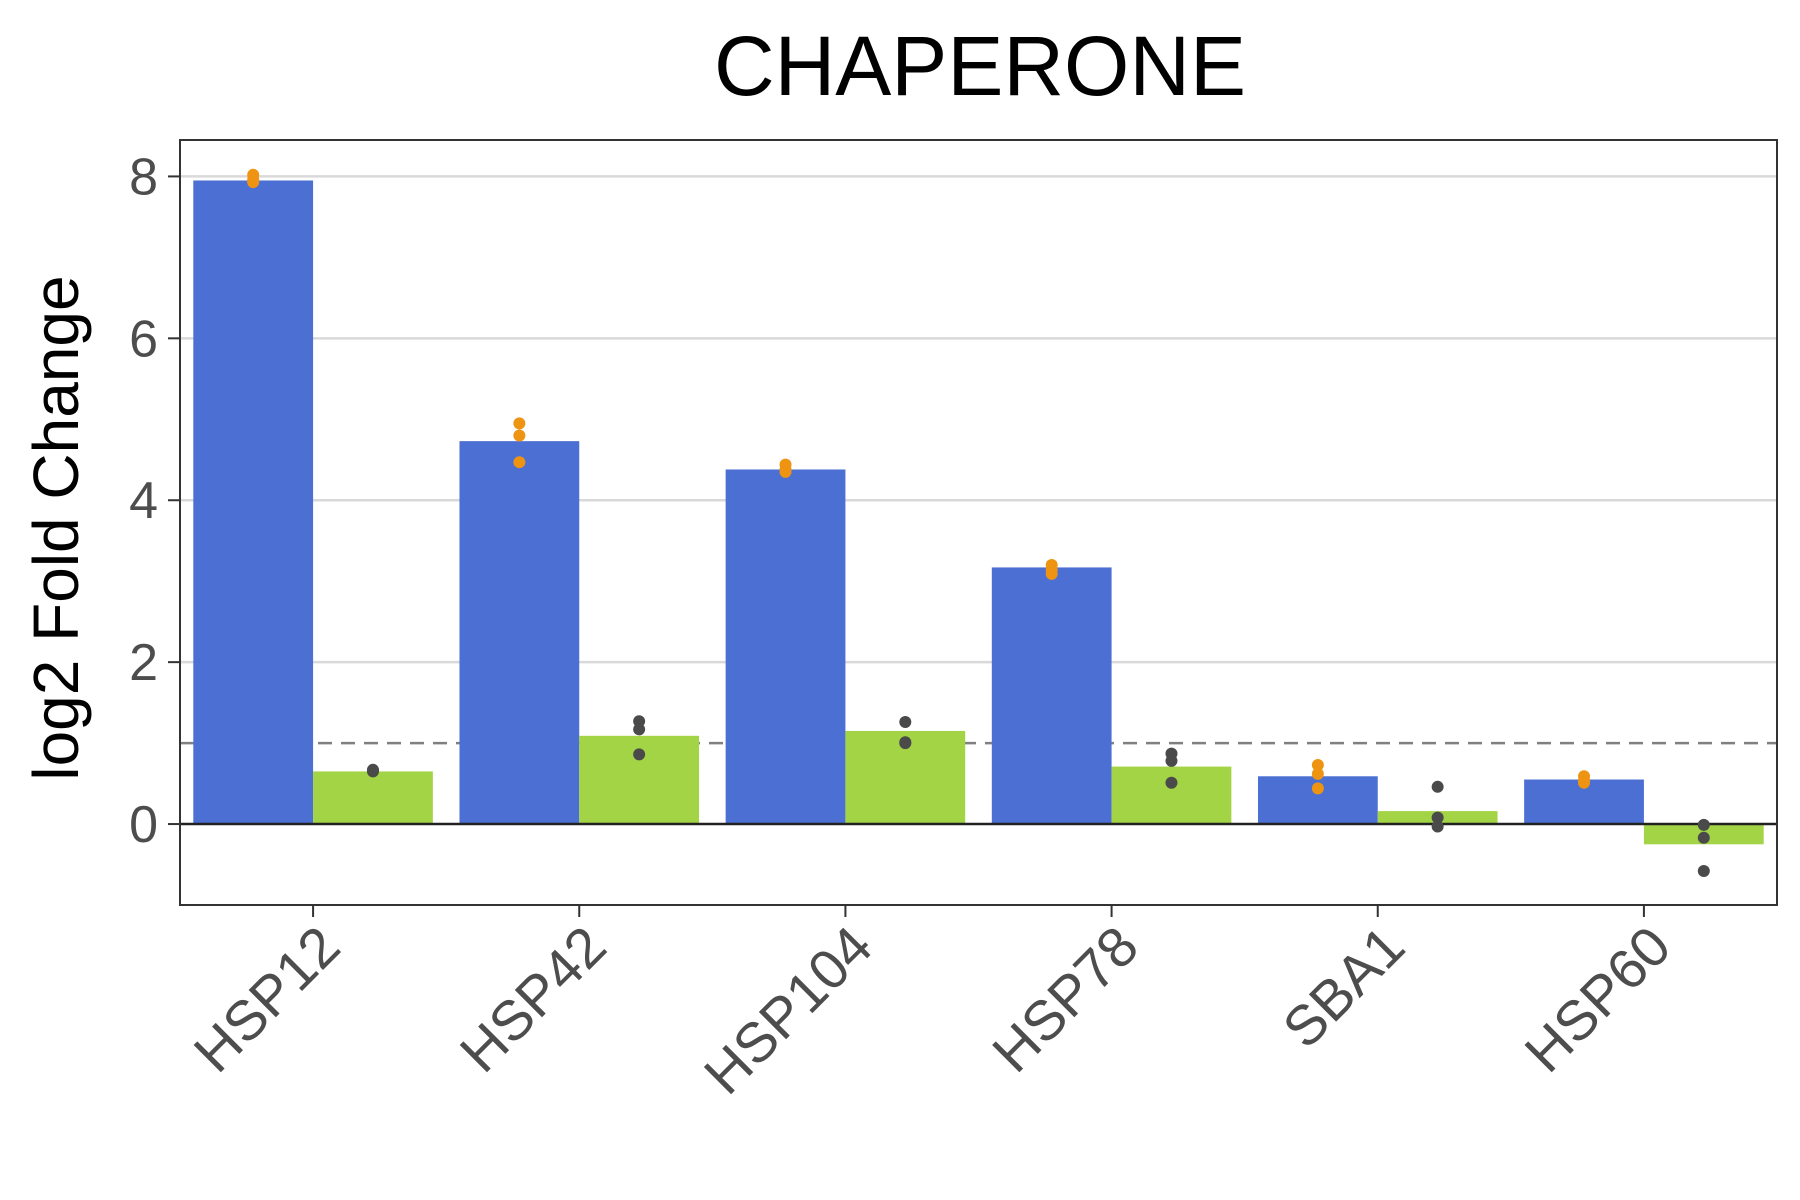 The height and width of the screenshot is (1200, 1800). I want to click on y-tick-label: 8, so click(143, 177).